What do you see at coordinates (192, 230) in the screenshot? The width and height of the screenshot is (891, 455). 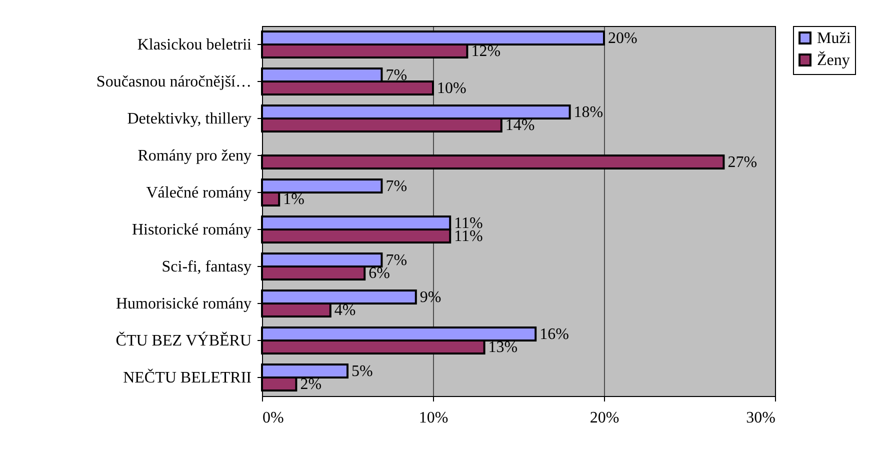 I see `y-tick-label: Historické romány` at bounding box center [192, 230].